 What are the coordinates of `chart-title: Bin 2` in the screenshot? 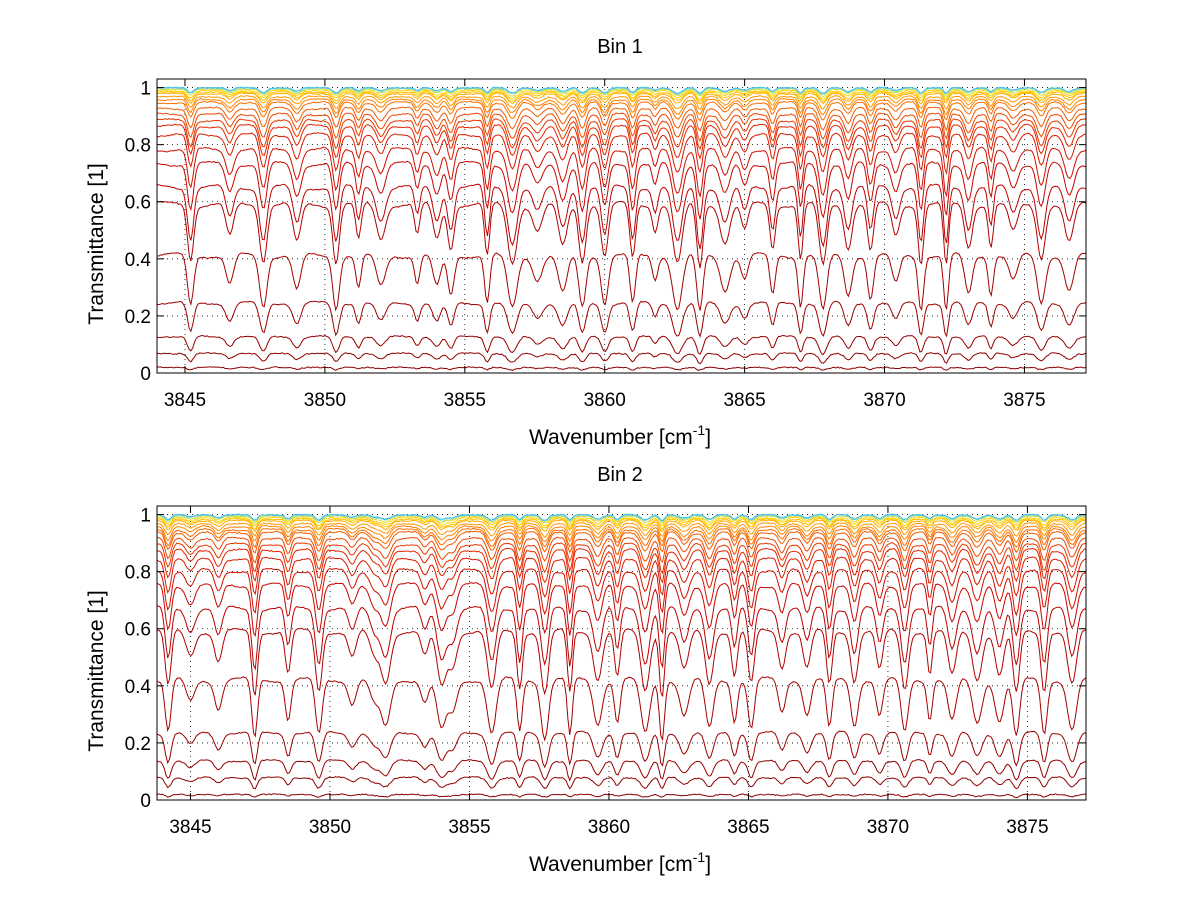 It's located at (620, 475).